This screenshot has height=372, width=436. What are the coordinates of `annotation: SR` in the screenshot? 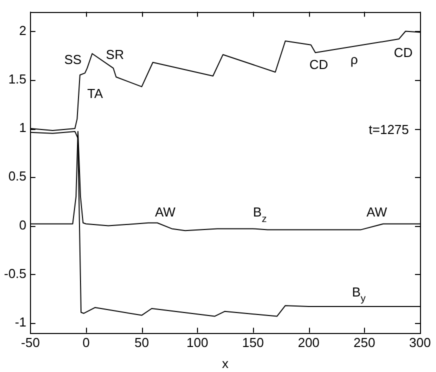 It's located at (115, 54).